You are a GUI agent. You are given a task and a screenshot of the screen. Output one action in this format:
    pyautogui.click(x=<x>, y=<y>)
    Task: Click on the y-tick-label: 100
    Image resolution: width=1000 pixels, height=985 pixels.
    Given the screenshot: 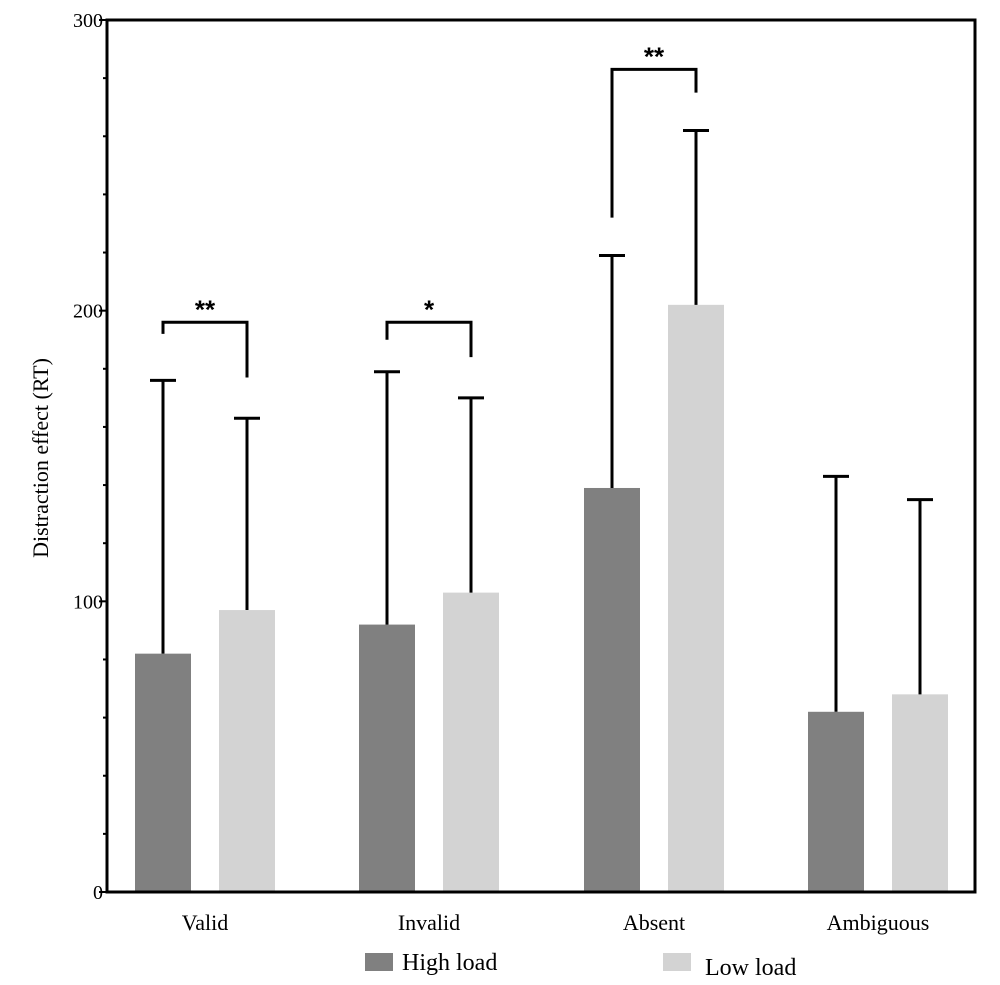 What is the action you would take?
    pyautogui.click(x=88, y=602)
    